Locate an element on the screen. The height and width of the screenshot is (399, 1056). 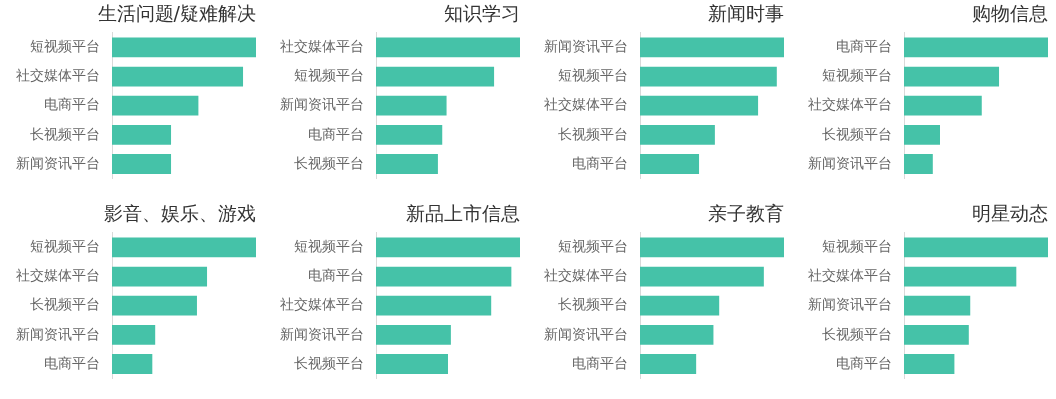
chart-title: 影音、娱乐、游戏 is located at coordinates (180, 213).